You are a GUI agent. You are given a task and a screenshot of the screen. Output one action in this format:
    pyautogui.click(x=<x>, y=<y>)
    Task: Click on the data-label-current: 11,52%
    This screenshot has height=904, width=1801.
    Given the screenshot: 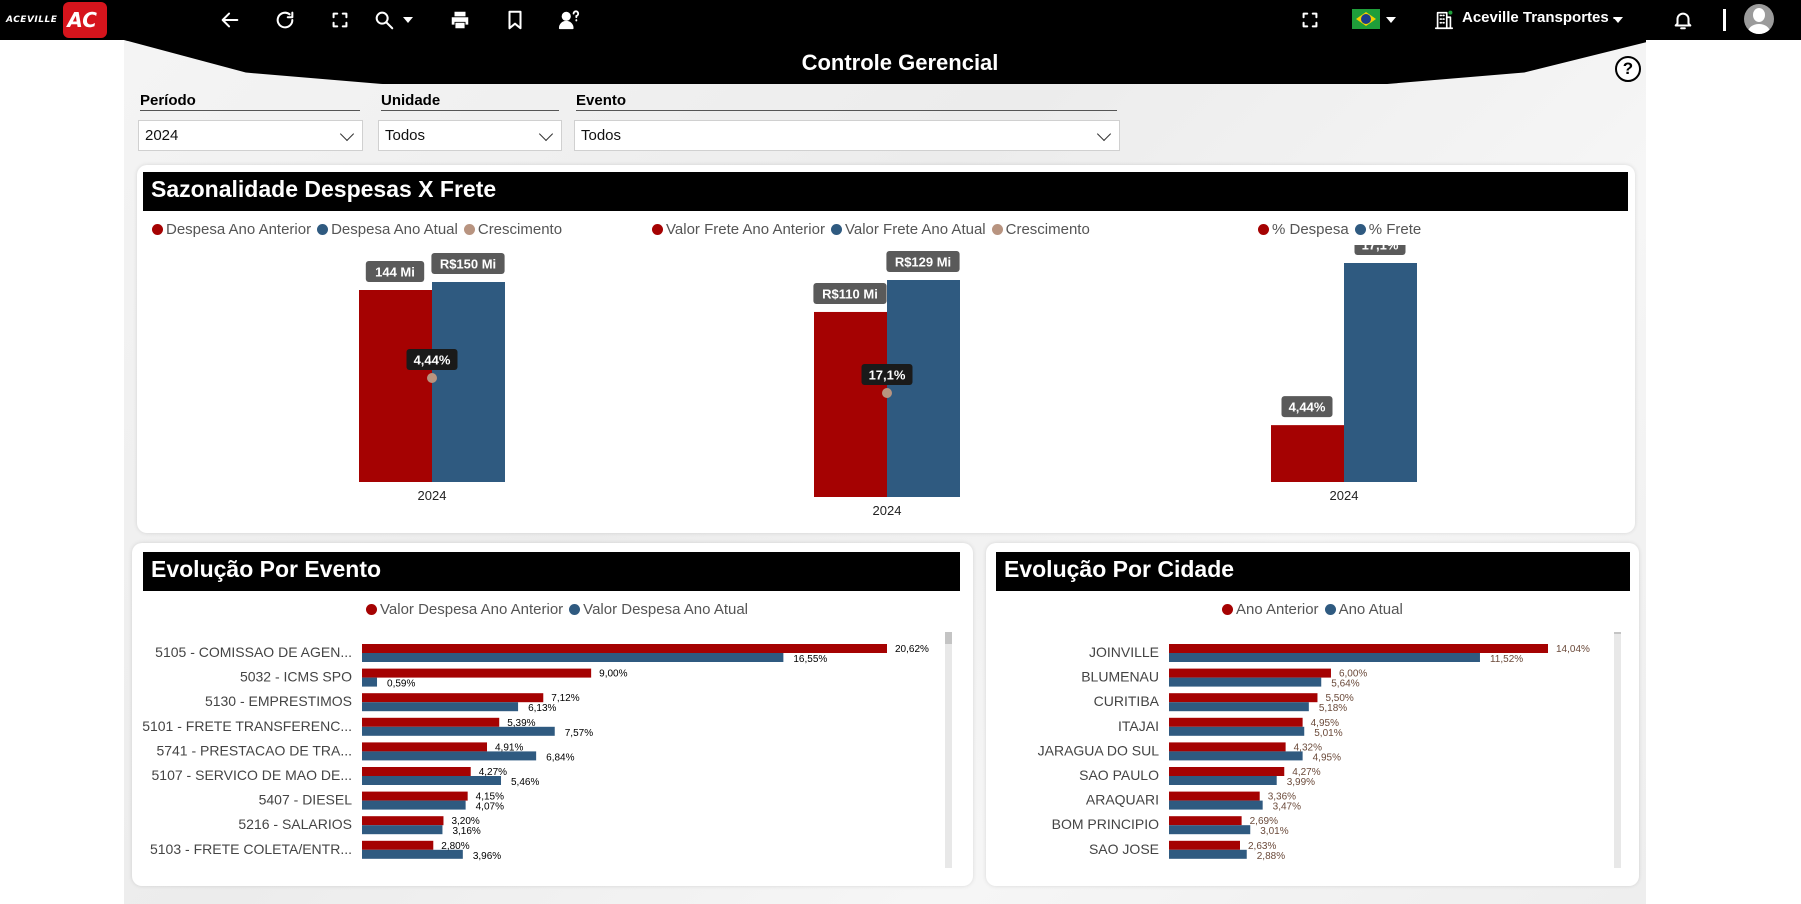 What is the action you would take?
    pyautogui.click(x=1506, y=659)
    